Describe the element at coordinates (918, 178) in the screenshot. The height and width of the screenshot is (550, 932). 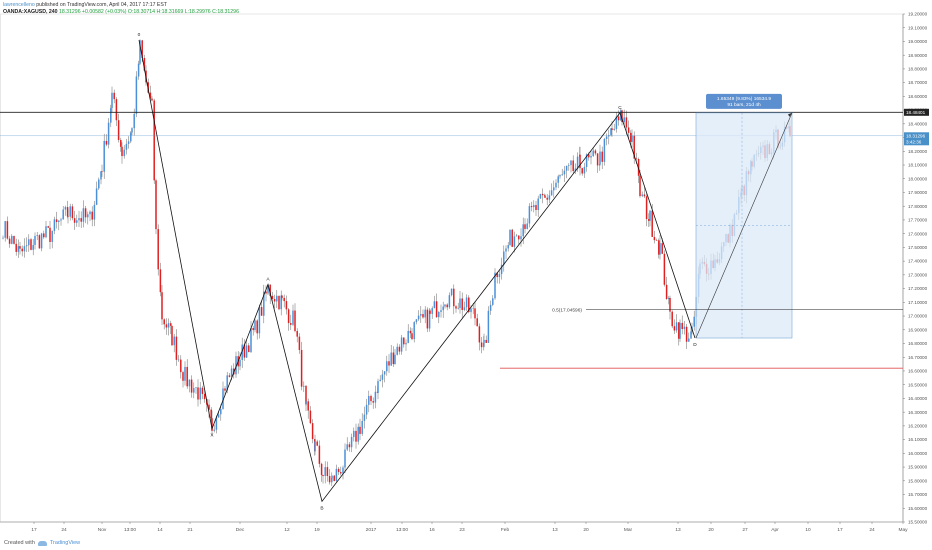
I see `price-tick-label: 18.00000` at that location.